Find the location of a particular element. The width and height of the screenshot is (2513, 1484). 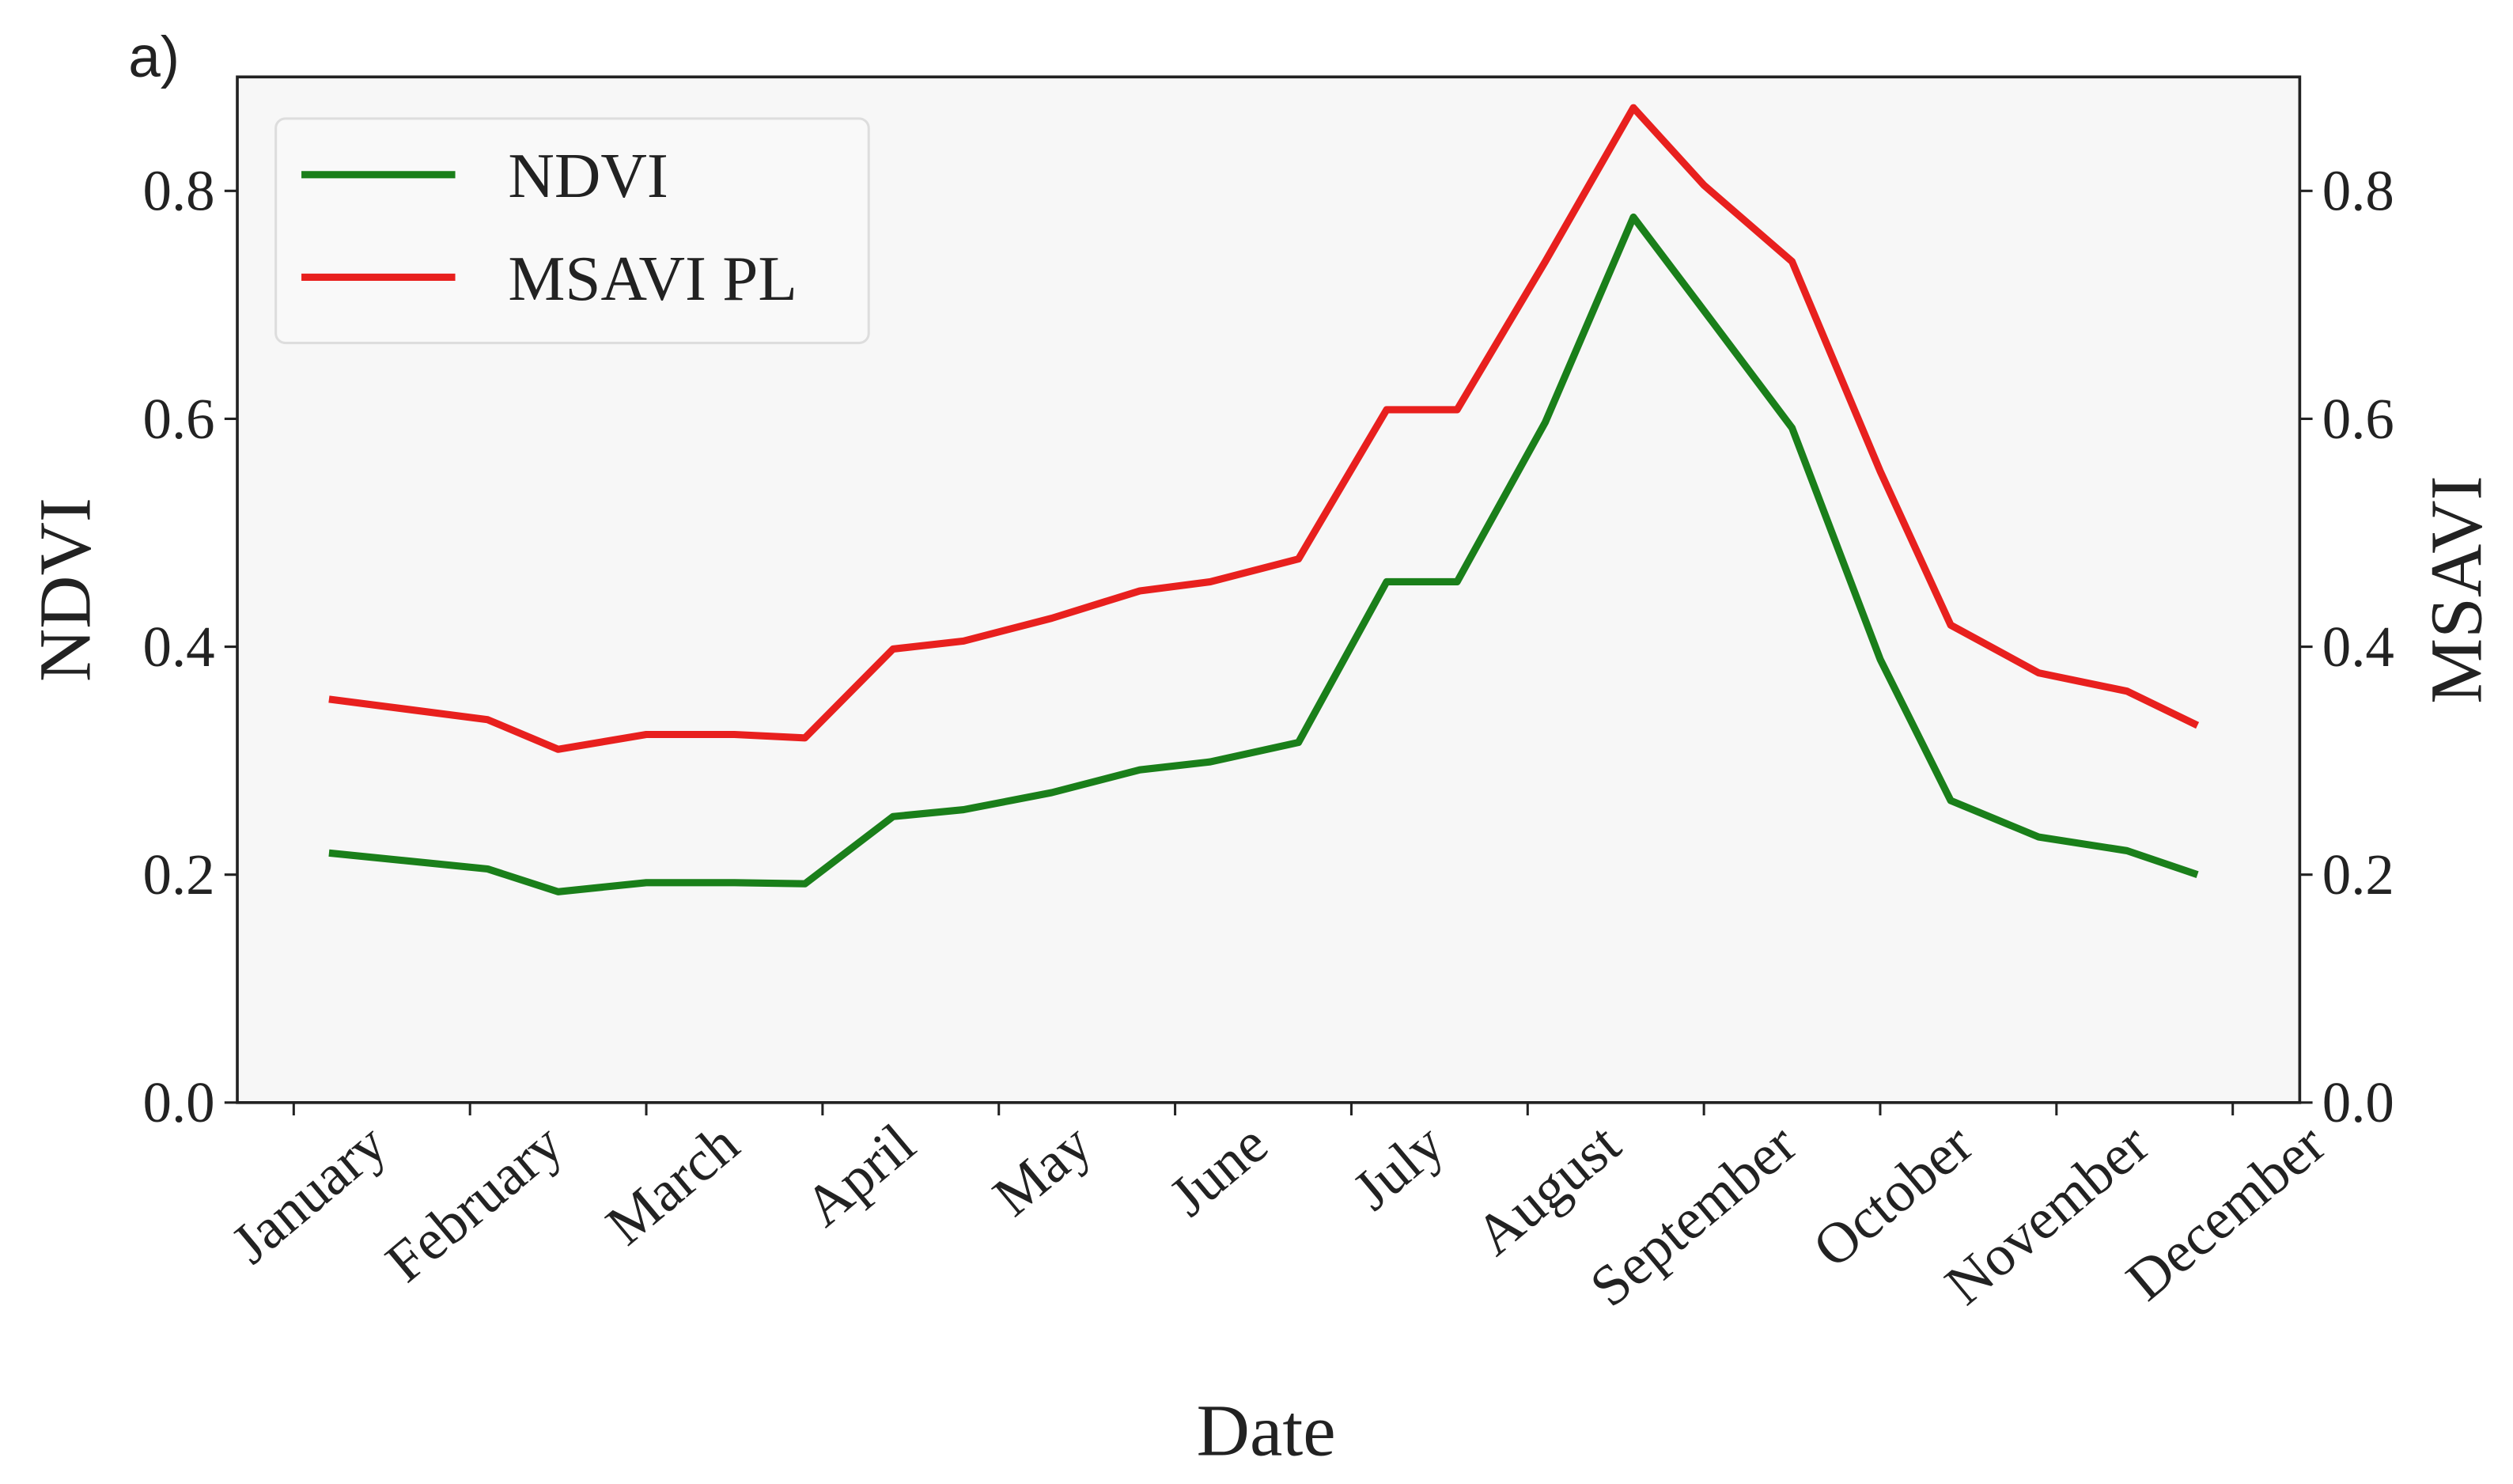

y2-tick-label: 0.8 is located at coordinates (2358, 191).